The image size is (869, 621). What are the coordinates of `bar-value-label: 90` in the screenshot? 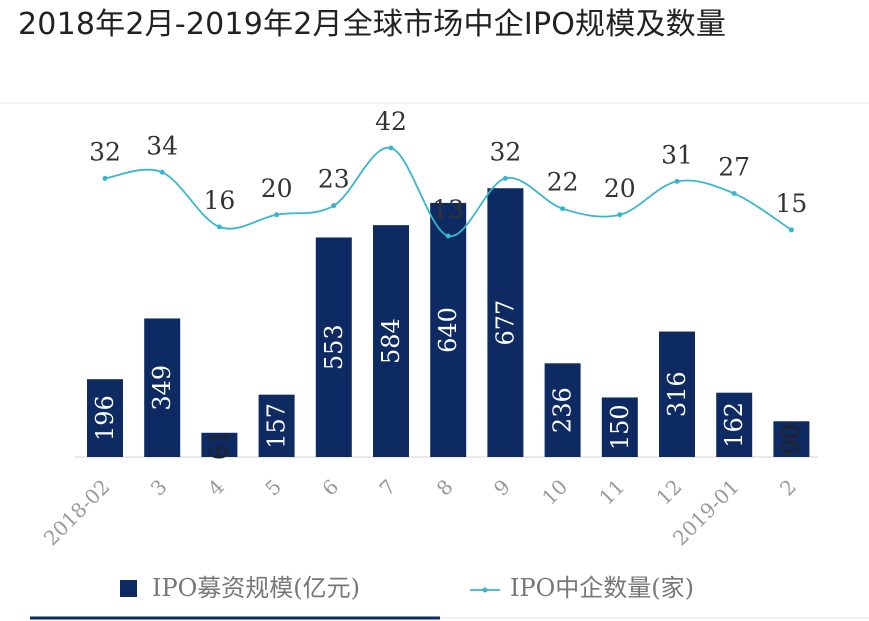 It's located at (791, 439).